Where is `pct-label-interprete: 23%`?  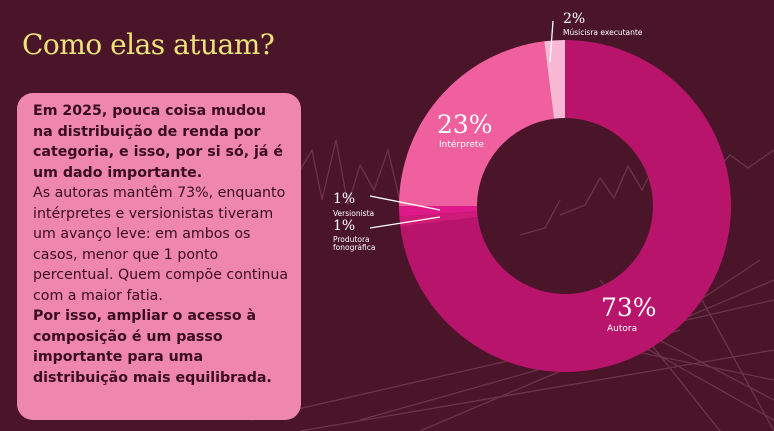 pct-label-interprete: 23% is located at coordinates (465, 124).